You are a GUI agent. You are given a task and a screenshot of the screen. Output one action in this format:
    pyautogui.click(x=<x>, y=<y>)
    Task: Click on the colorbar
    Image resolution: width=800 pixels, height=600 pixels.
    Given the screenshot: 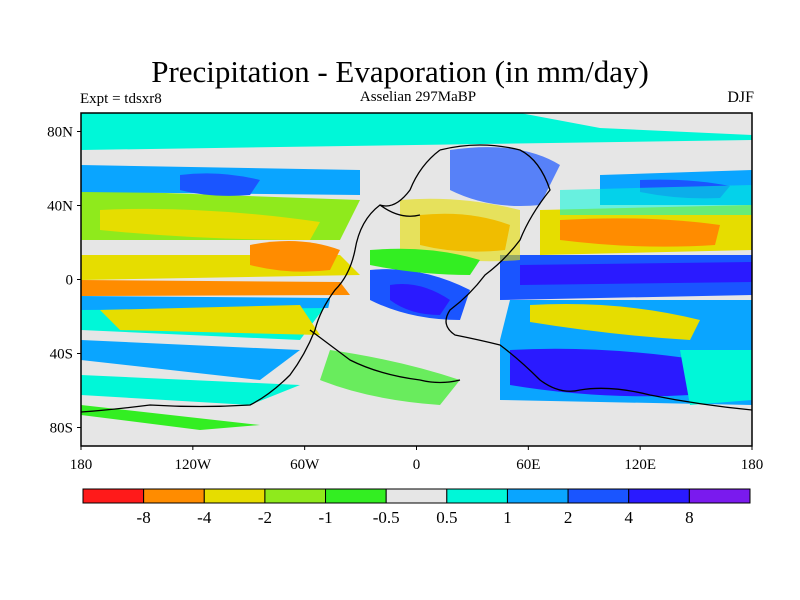 What is the action you would take?
    pyautogui.click(x=416, y=496)
    